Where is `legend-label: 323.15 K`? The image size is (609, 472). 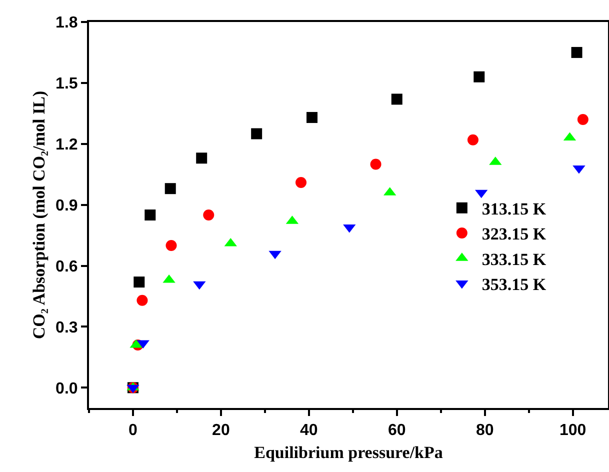
legend-label: 323.15 K is located at coordinates (514, 234).